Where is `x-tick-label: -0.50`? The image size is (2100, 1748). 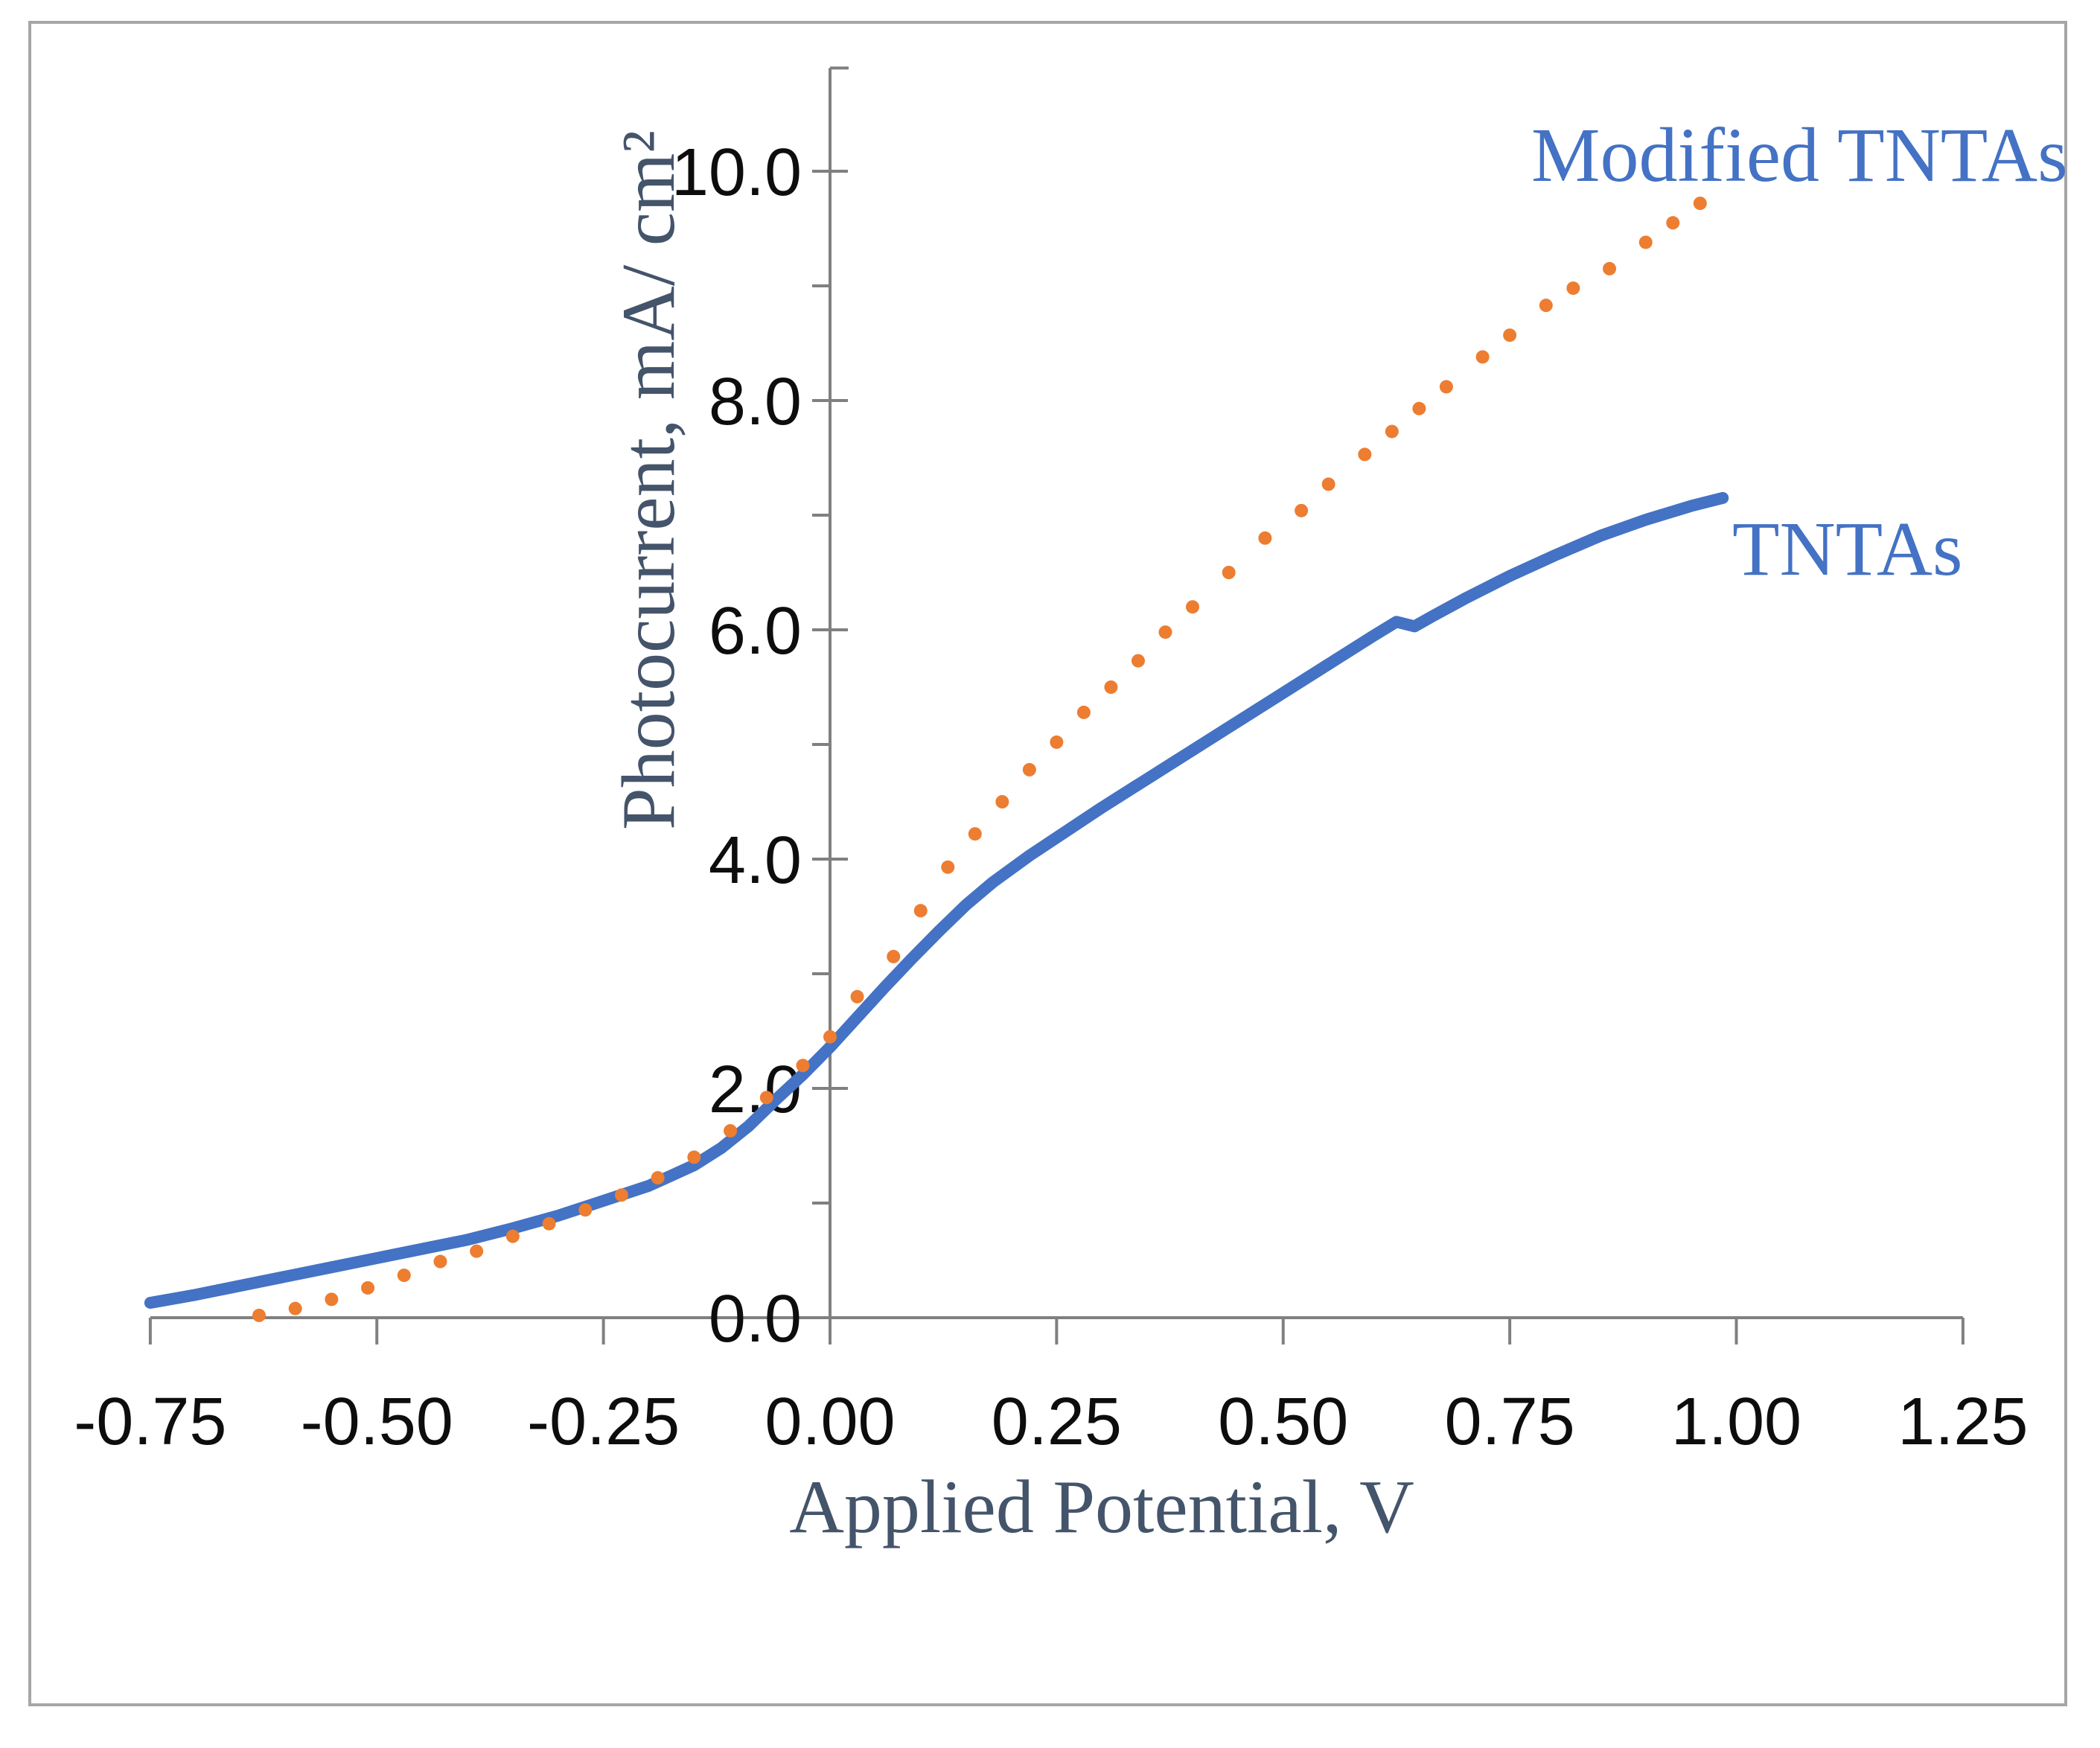
x-tick-label: -0.50 is located at coordinates (377, 1422).